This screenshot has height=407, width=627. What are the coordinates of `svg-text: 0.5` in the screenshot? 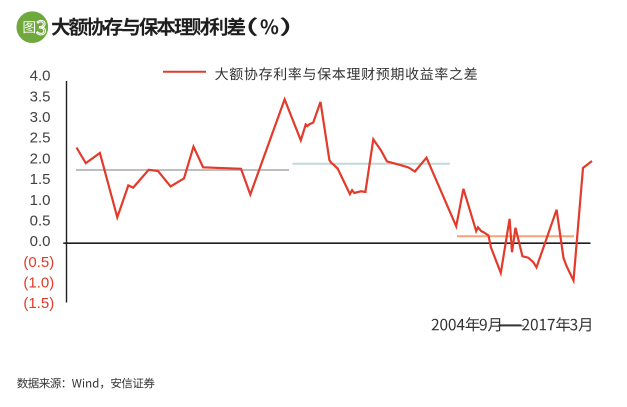 It's located at (40, 221).